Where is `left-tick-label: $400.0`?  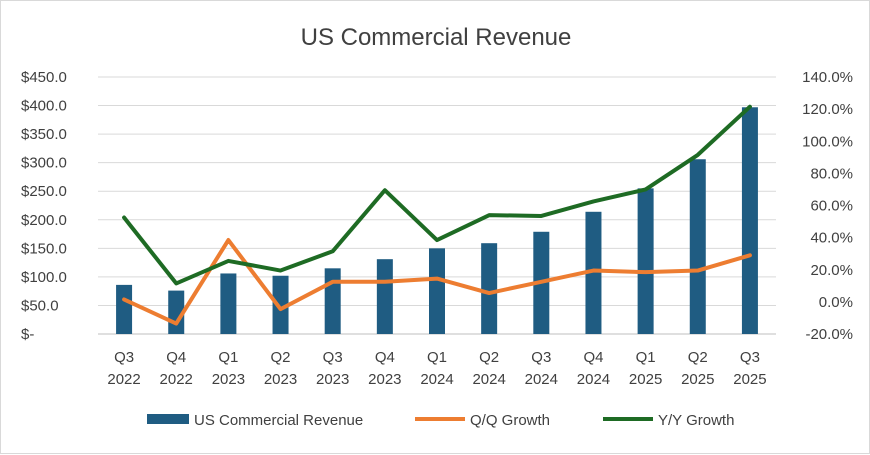
left-tick-label: $400.0 is located at coordinates (44, 106).